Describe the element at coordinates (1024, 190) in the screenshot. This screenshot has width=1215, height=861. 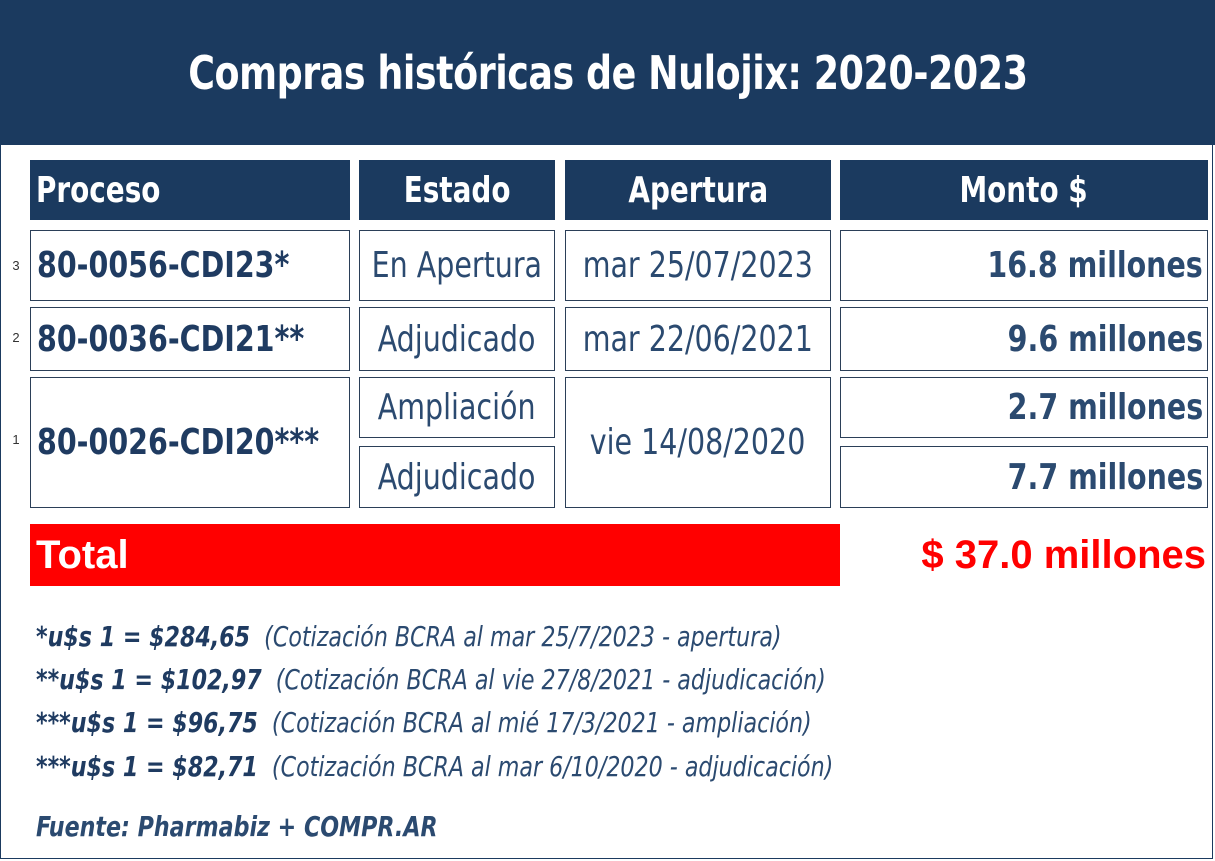
I see `header-monto: Monto $` at that location.